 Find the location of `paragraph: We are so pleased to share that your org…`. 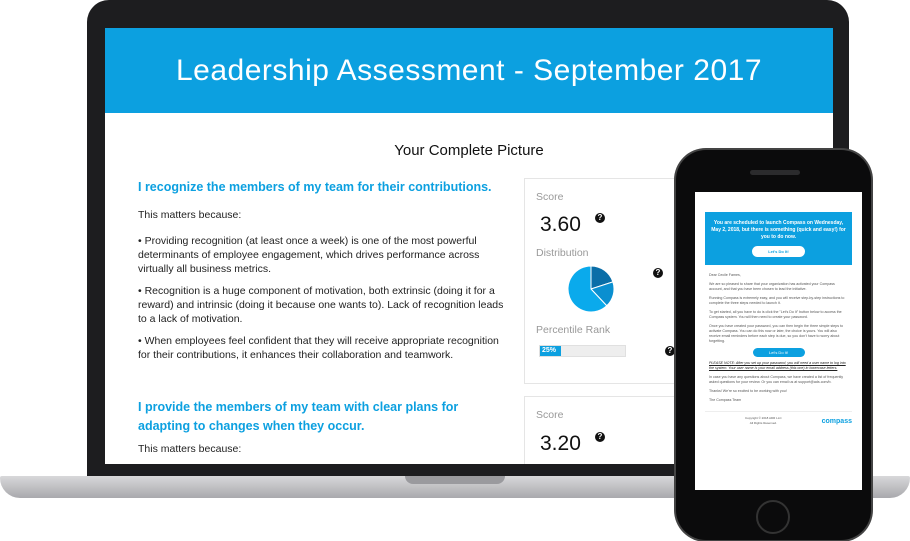

paragraph: We are so pleased to share that your org… is located at coordinates (772, 286).